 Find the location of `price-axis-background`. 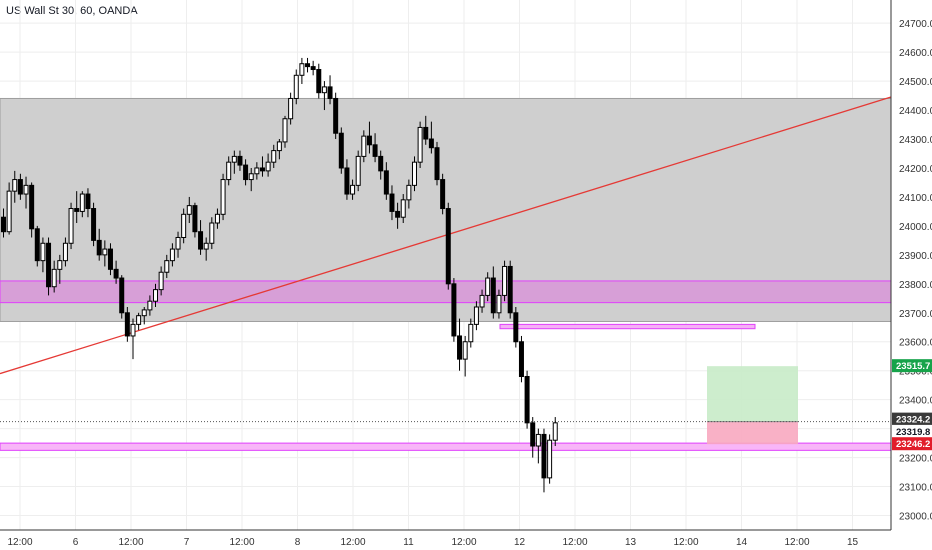

price-axis-background is located at coordinates (911, 275).